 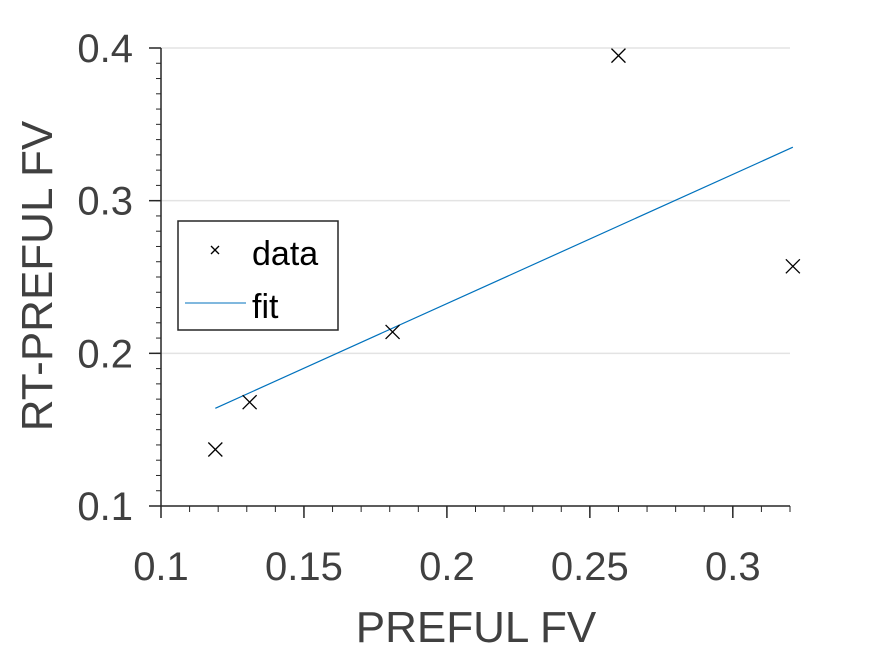 What do you see at coordinates (105, 507) in the screenshot?
I see `y-tick-label: 0.1` at bounding box center [105, 507].